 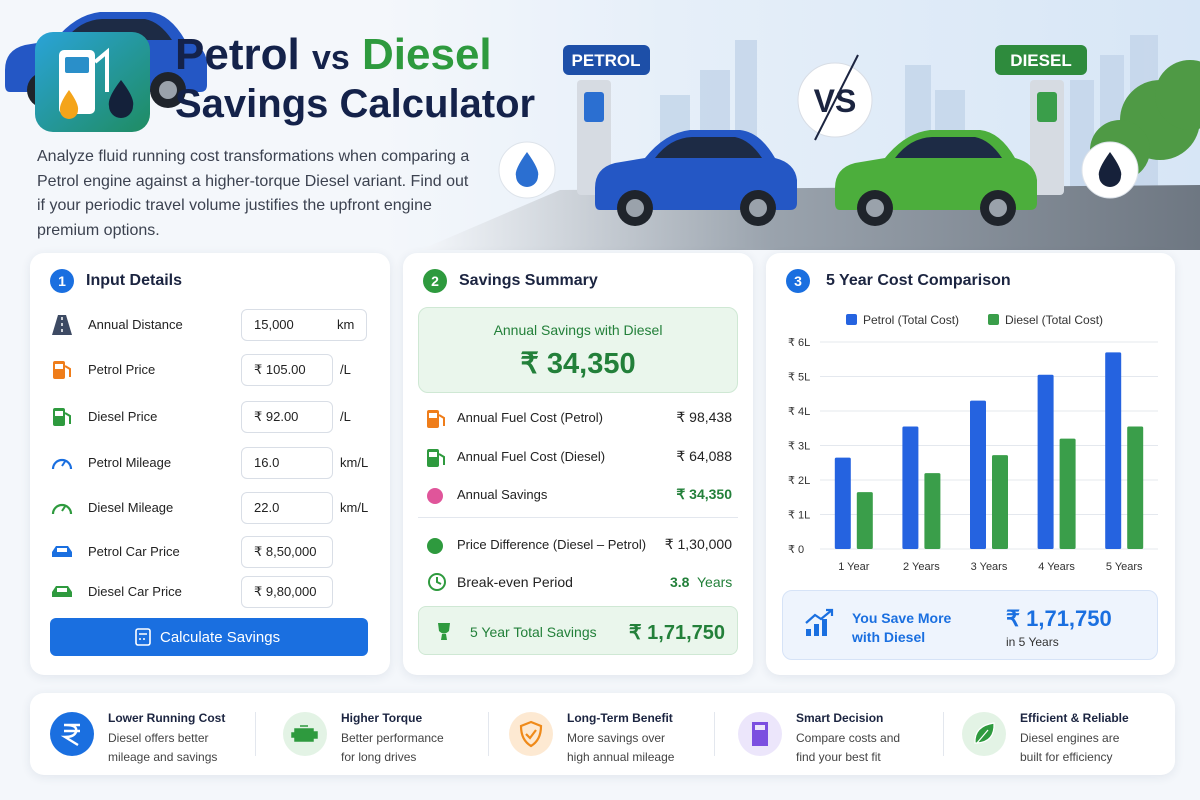 What do you see at coordinates (287, 463) in the screenshot?
I see `field-input: 16.0` at bounding box center [287, 463].